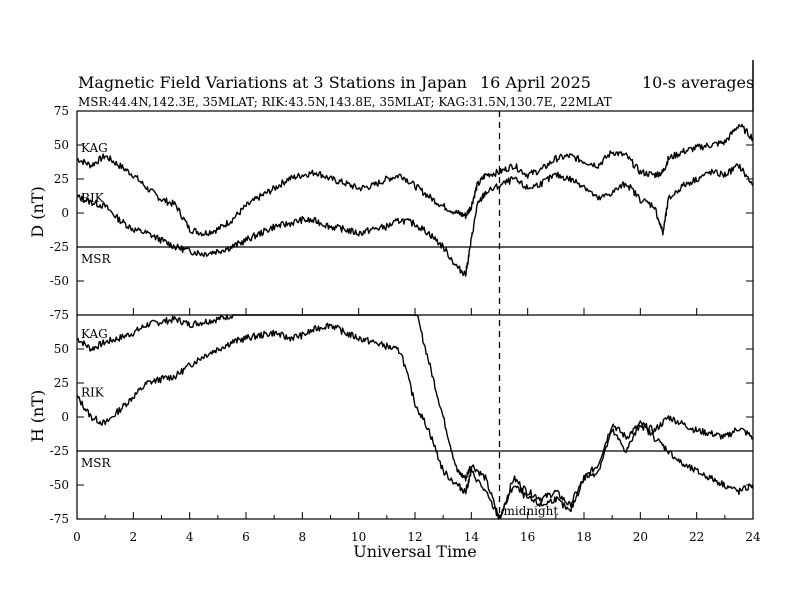  I want to click on x-tick-label: 18, so click(583, 537).